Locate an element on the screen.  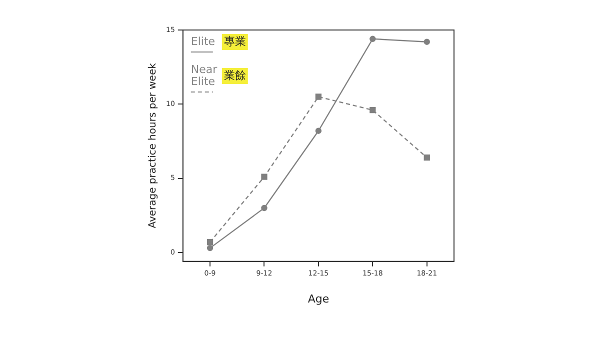
text: Elite is located at coordinates (203, 41).